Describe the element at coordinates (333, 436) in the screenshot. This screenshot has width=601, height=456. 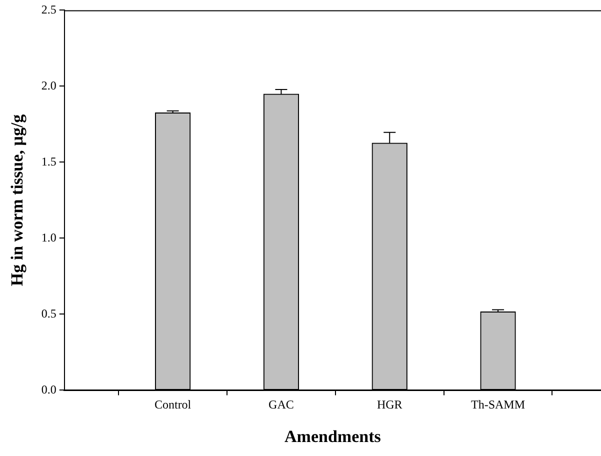
I see `x-axis-title: Amendments` at that location.